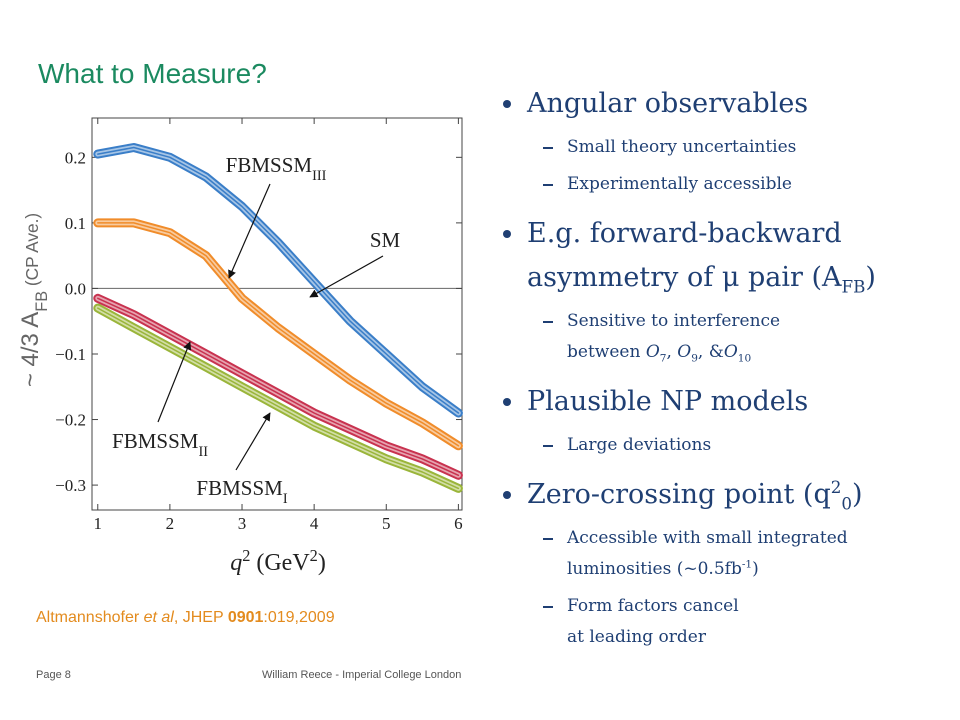  I want to click on annotation: SM, so click(385, 240).